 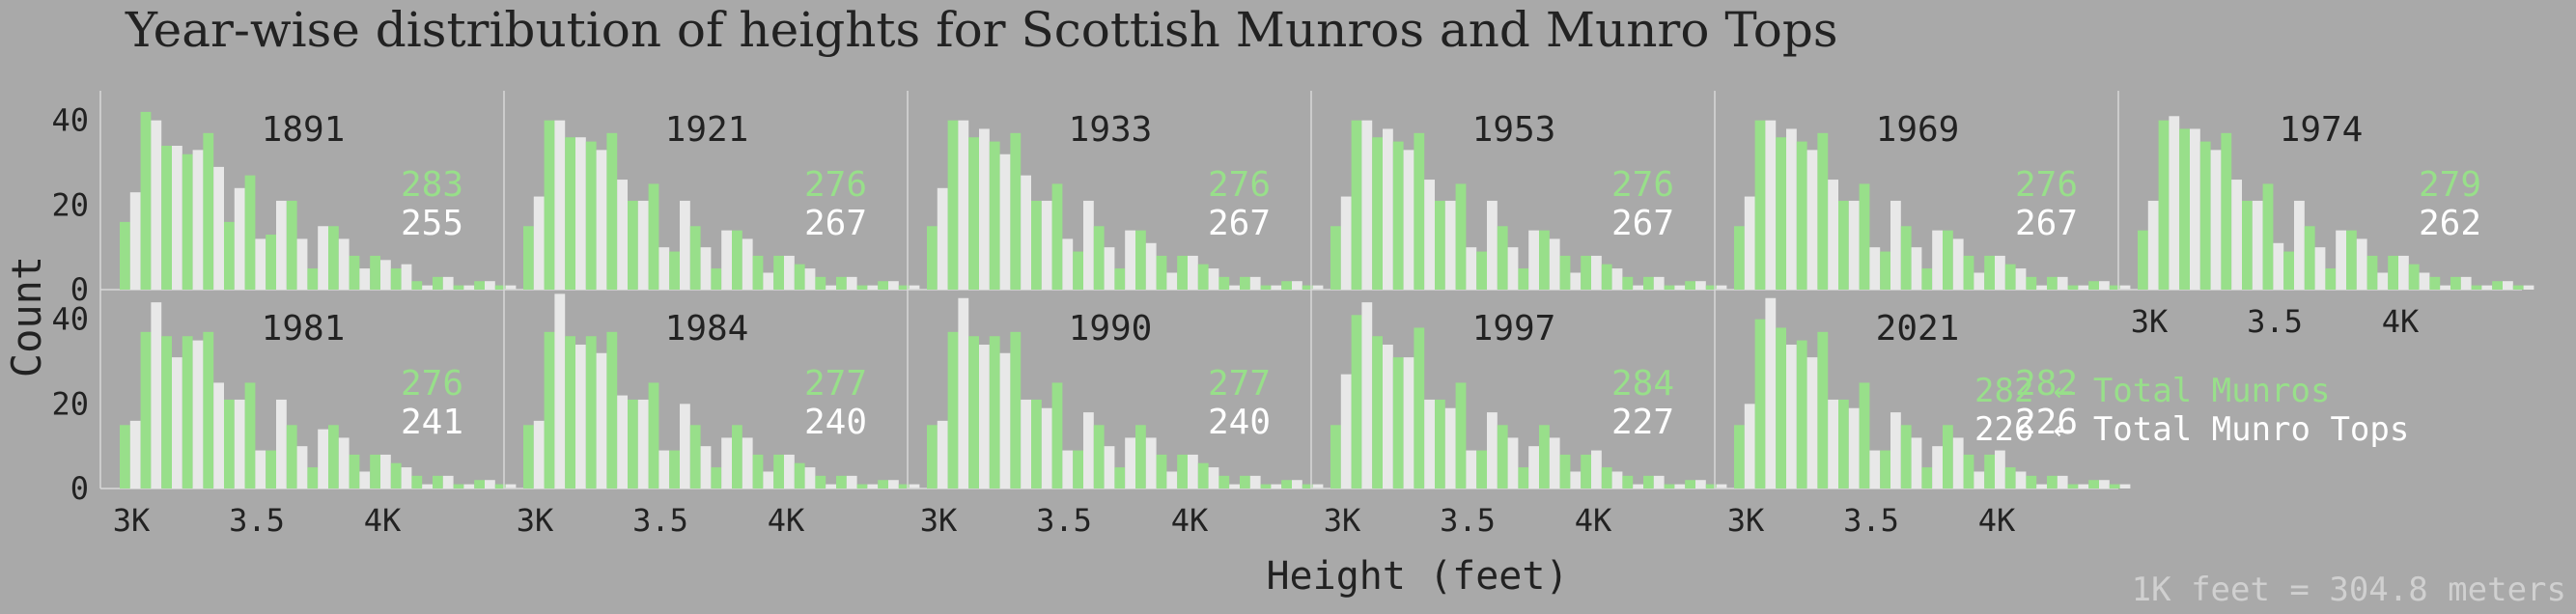 I want to click on panel-year-label: 1984, so click(x=707, y=329).